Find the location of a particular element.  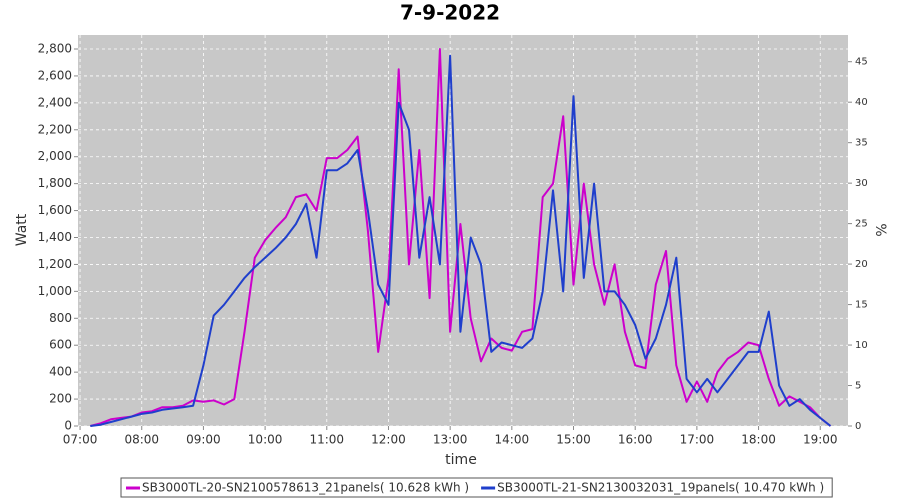

y-tick-label: 1,400 is located at coordinates (55, 237).